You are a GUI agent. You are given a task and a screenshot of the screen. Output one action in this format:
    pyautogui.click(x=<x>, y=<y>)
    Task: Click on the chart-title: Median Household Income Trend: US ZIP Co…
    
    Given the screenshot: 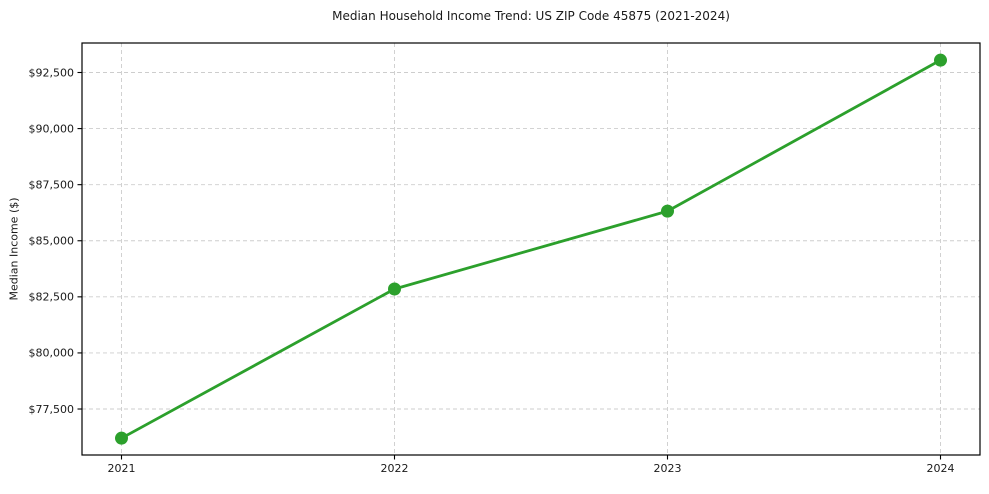 What is the action you would take?
    pyautogui.click(x=531, y=16)
    